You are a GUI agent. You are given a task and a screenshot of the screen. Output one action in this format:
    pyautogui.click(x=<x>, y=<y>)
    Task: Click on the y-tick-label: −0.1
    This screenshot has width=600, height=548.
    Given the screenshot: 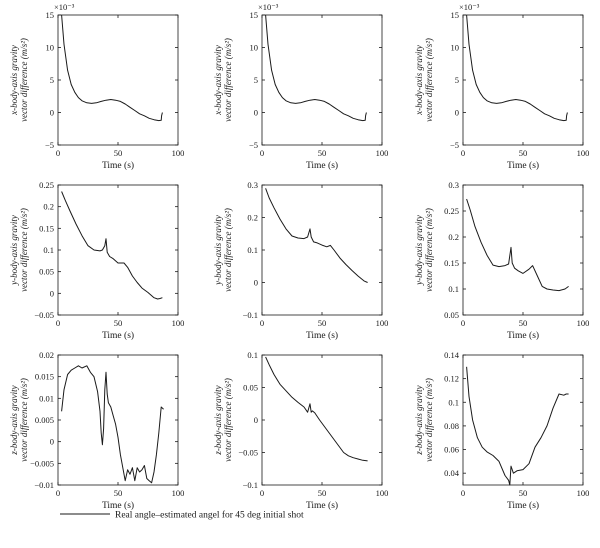 What is the action you would take?
    pyautogui.click(x=250, y=485)
    